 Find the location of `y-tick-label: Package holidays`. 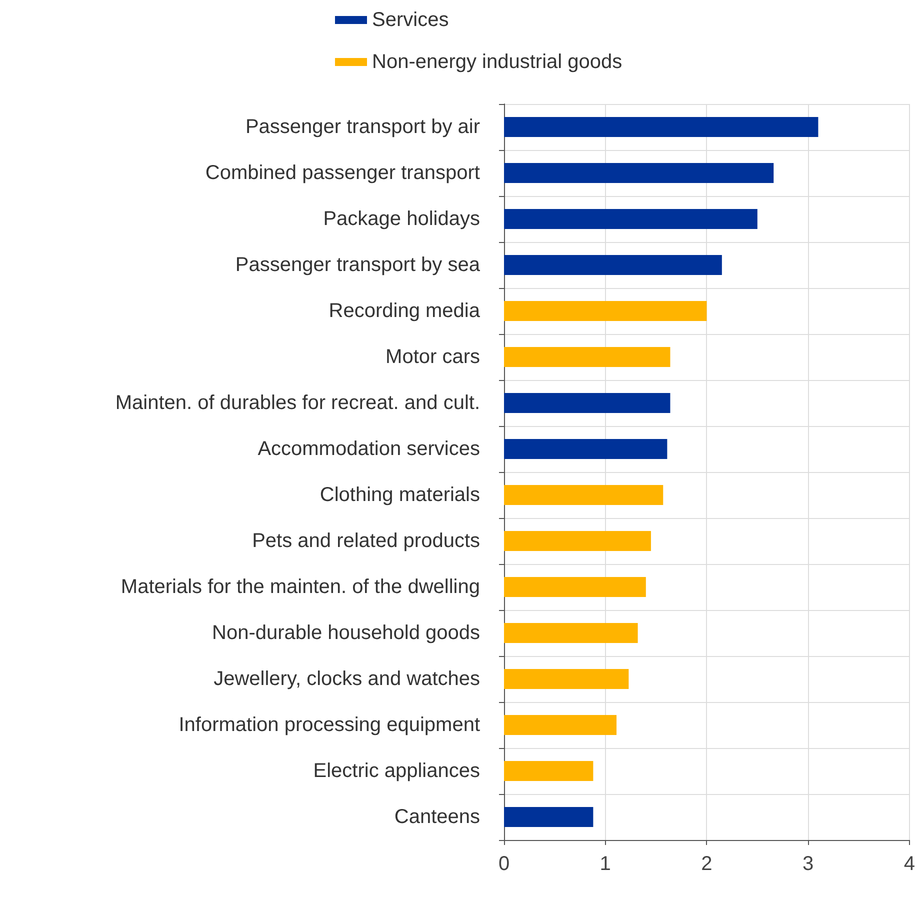

y-tick-label: Package holidays is located at coordinates (401, 219).